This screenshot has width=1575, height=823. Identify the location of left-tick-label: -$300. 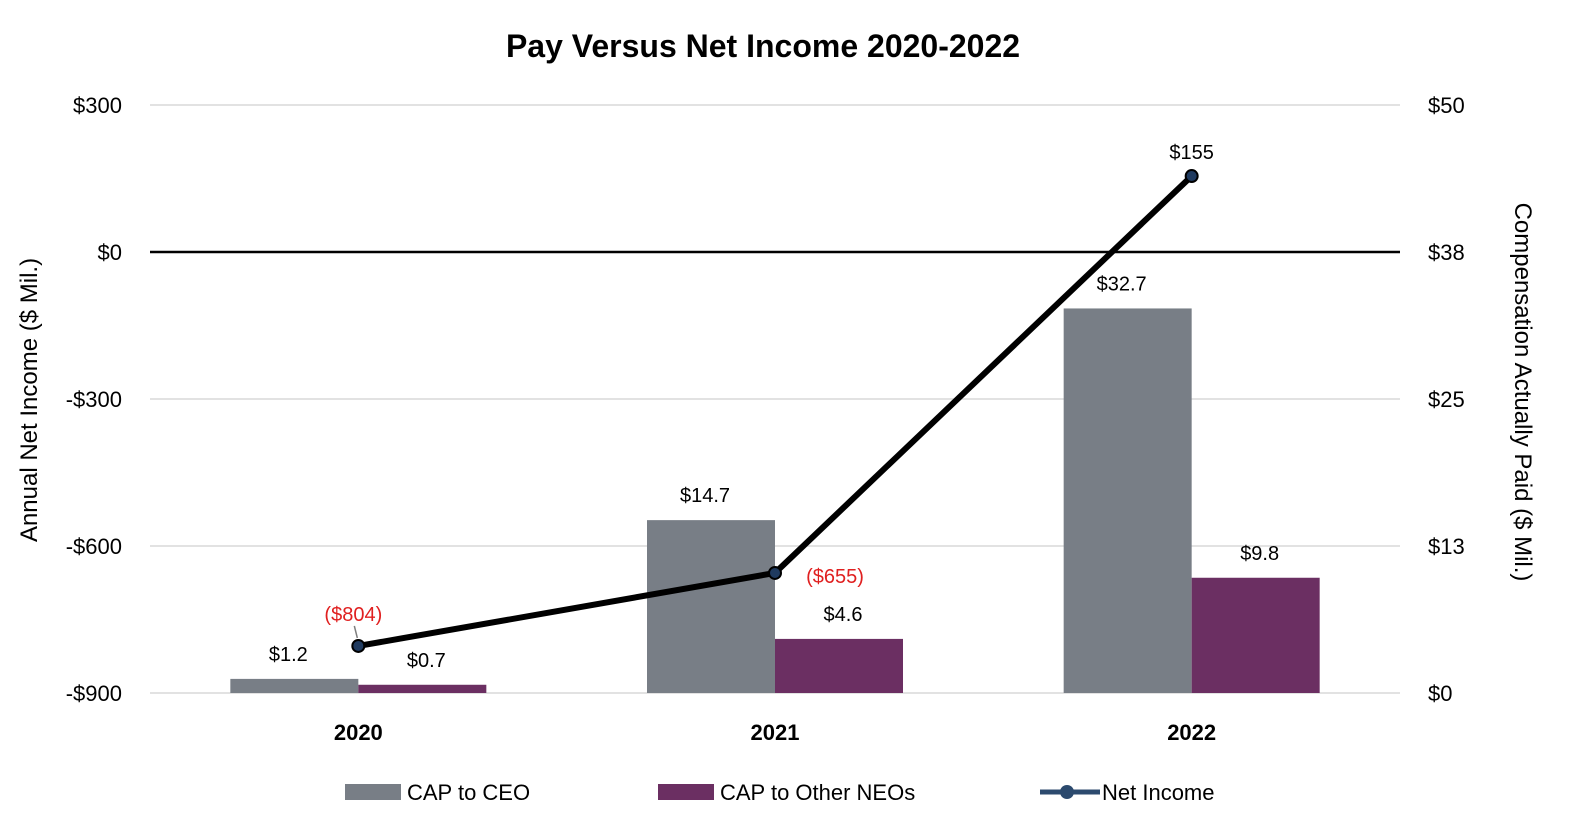
(94, 399).